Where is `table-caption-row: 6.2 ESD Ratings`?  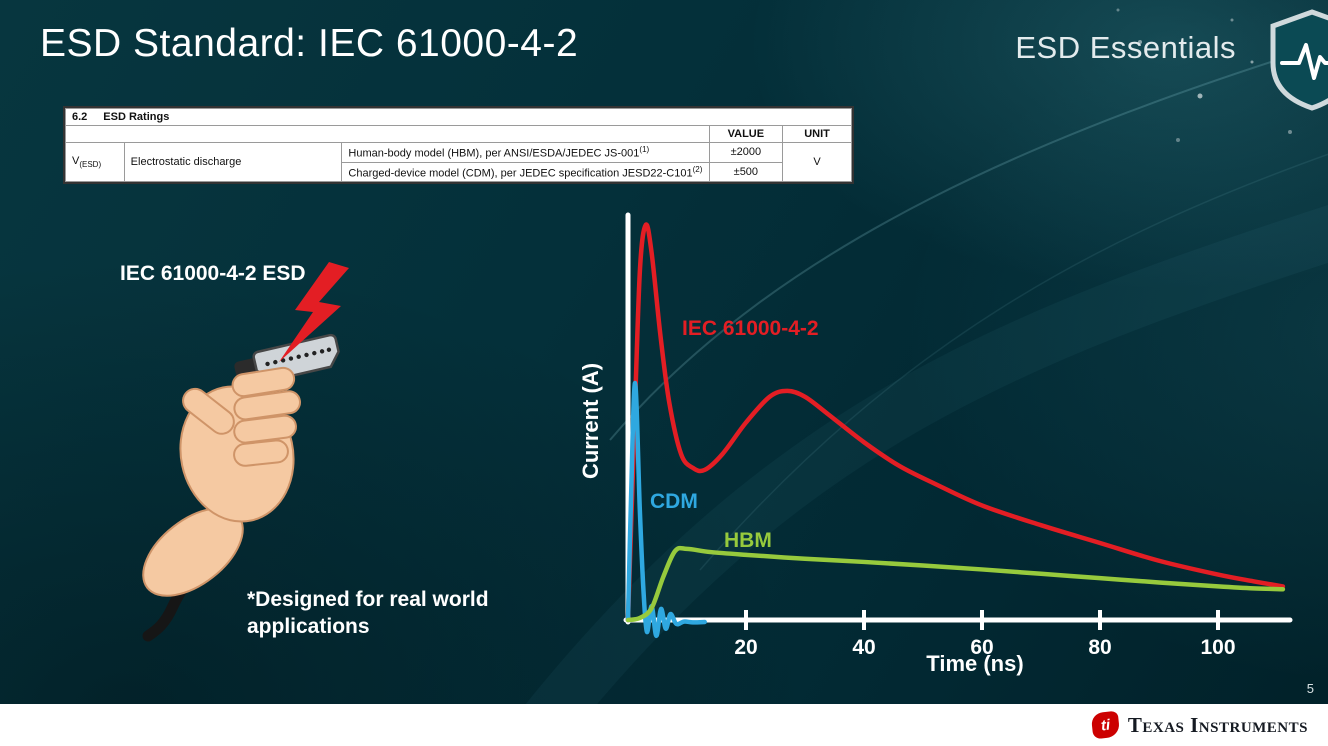
table-caption-row: 6.2 ESD Ratings is located at coordinates (458, 117).